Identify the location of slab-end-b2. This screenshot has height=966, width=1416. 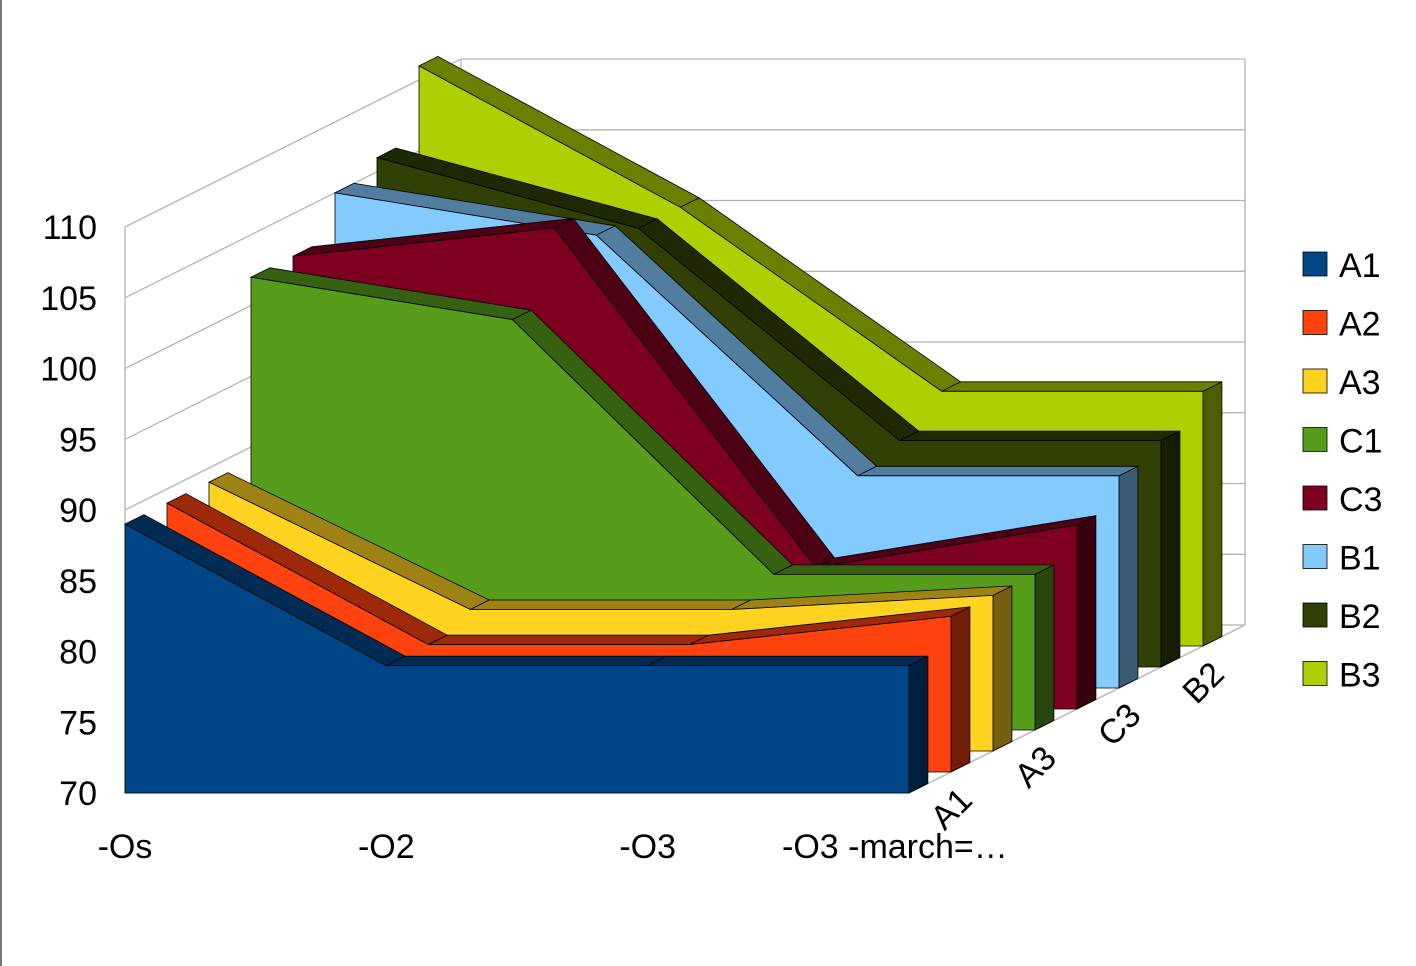
(1170, 549).